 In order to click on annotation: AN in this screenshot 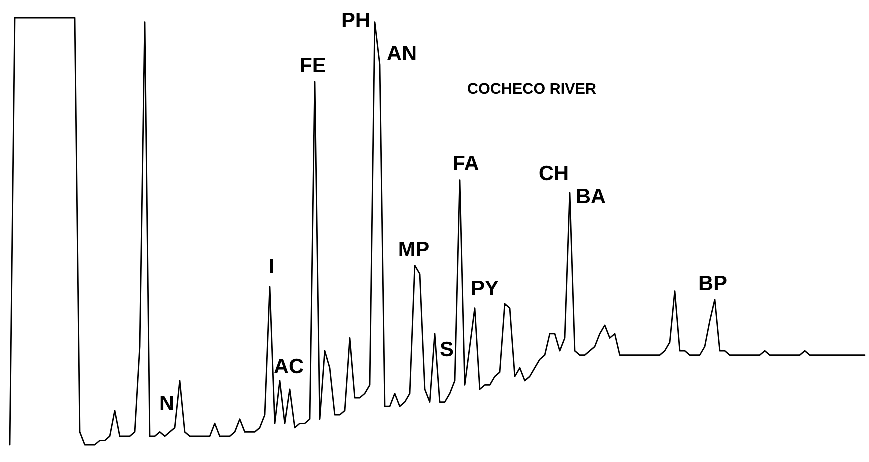, I will do `click(401, 53)`.